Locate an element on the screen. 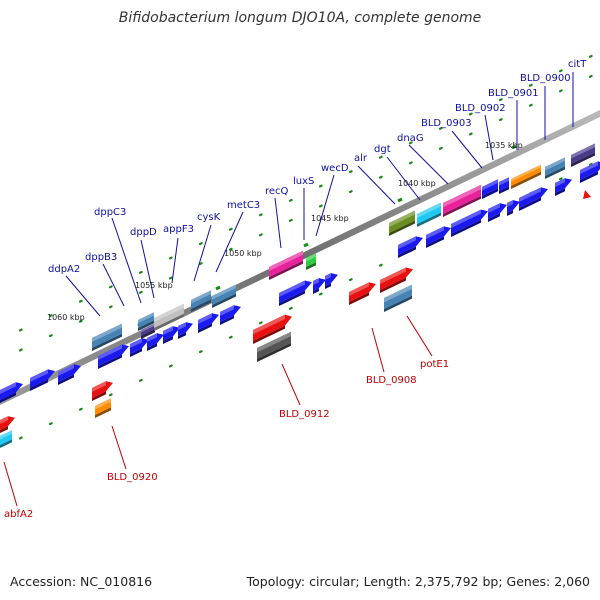  gene-label-metC3: metC3 is located at coordinates (243, 205).